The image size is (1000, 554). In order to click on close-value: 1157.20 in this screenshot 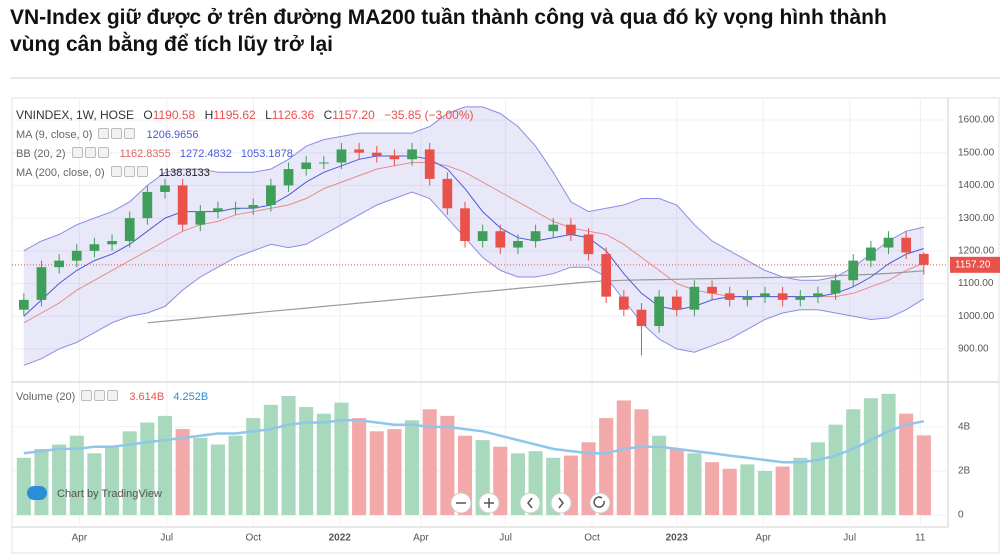, I will do `click(353, 115)`.